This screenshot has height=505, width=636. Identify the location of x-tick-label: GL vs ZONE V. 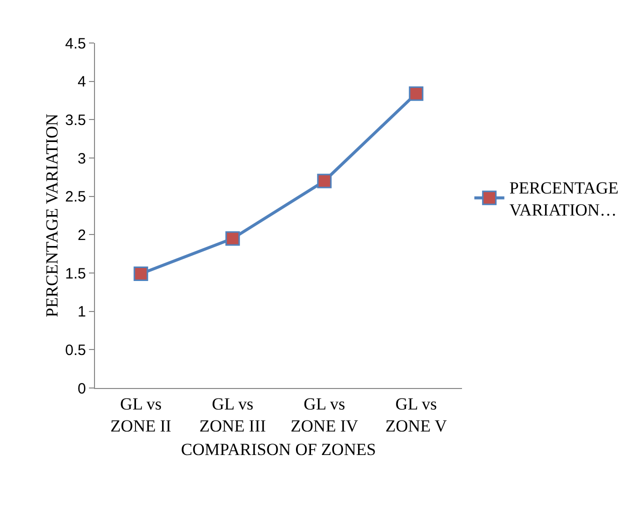
(416, 415).